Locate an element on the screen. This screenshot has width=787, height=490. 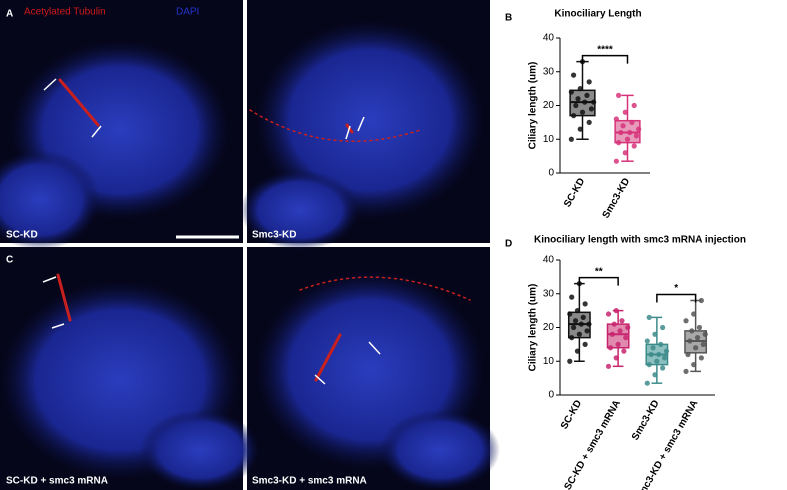
legend-red: Acetylated Tubulin is located at coordinates (65, 12).